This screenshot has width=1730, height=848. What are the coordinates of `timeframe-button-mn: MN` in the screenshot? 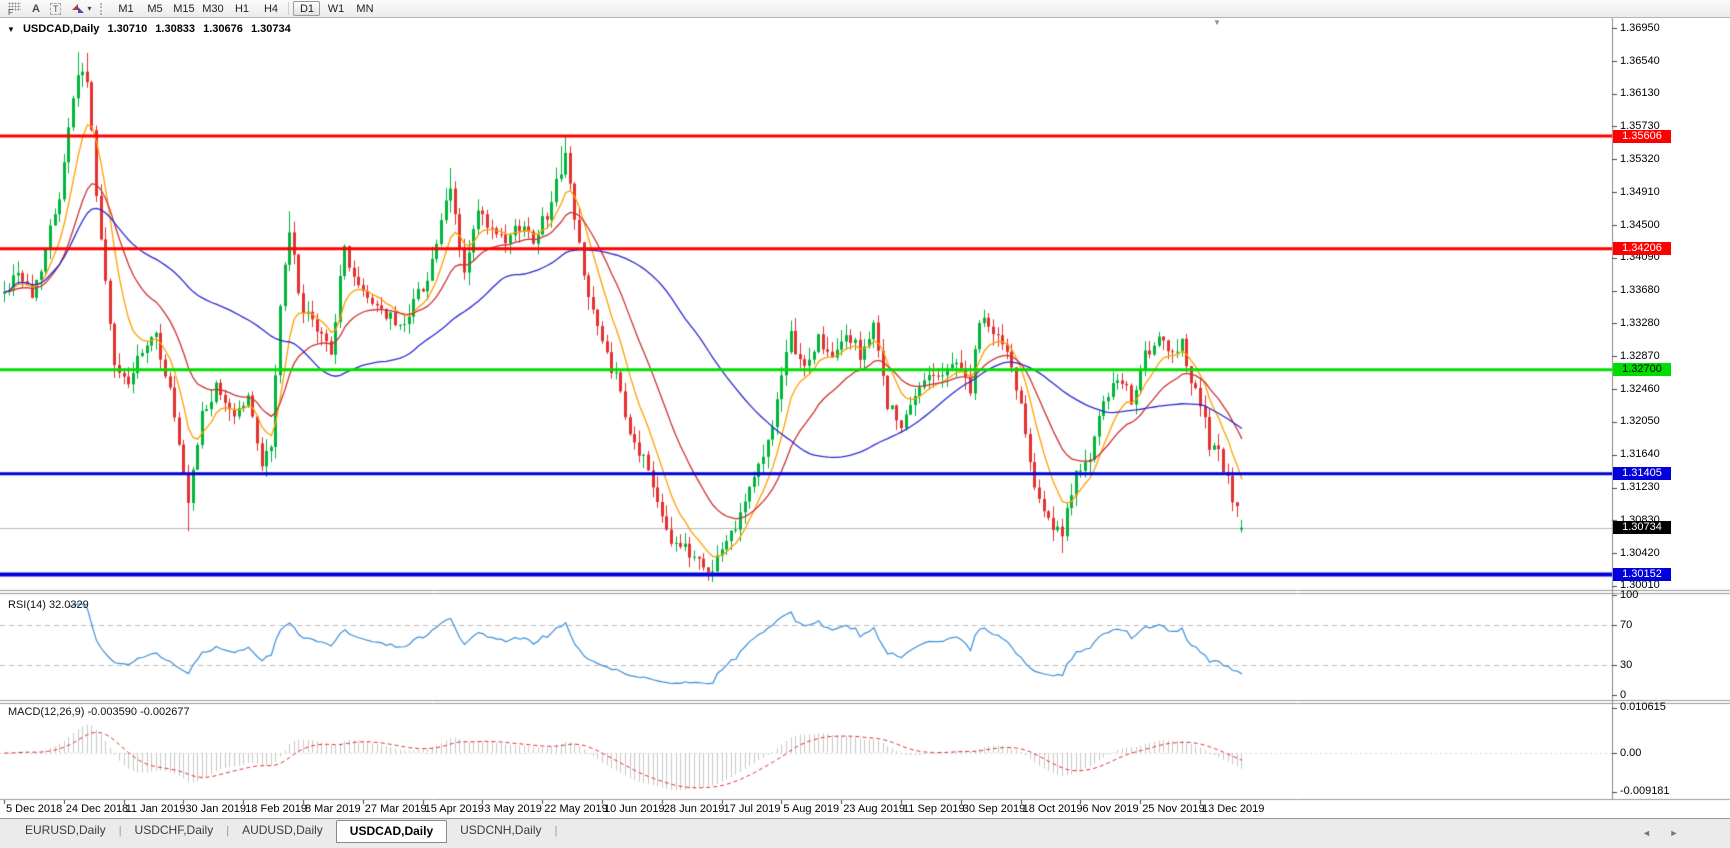 It's located at (365, 8).